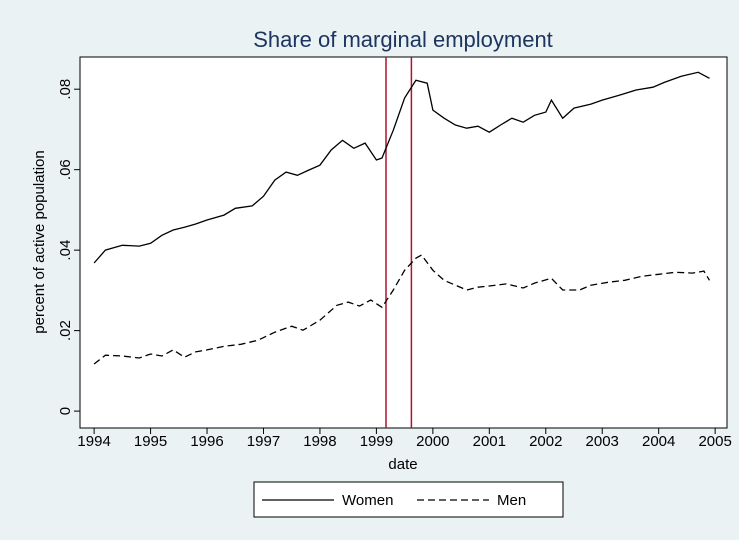  What do you see at coordinates (511, 500) in the screenshot?
I see `legend-label: Men` at bounding box center [511, 500].